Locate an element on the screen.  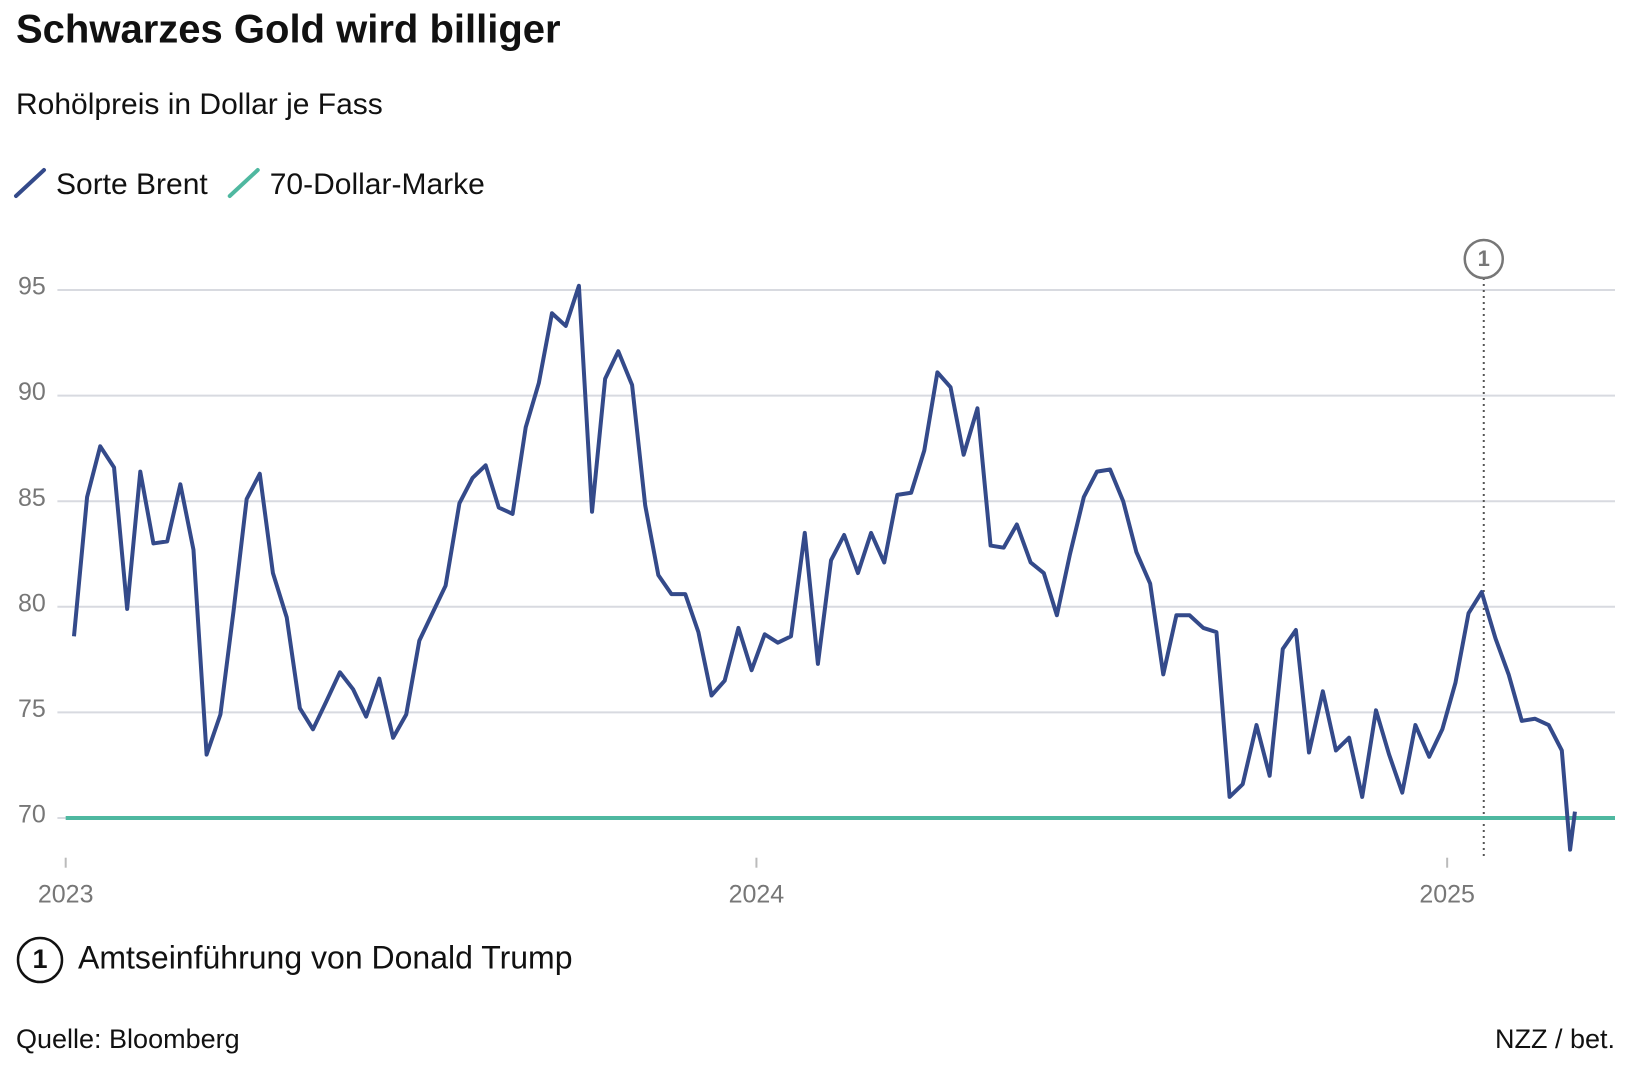
y-tick-label: 90 is located at coordinates (32, 392).